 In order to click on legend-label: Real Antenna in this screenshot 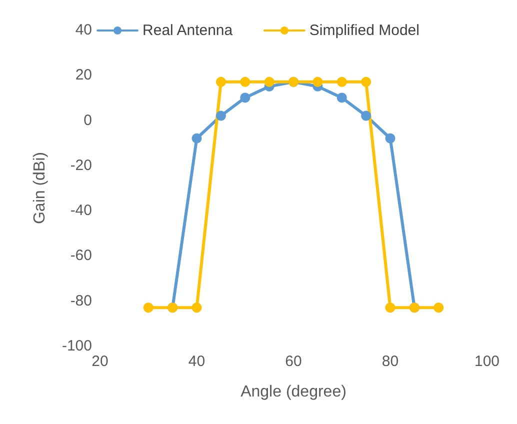, I will do `click(188, 30)`.